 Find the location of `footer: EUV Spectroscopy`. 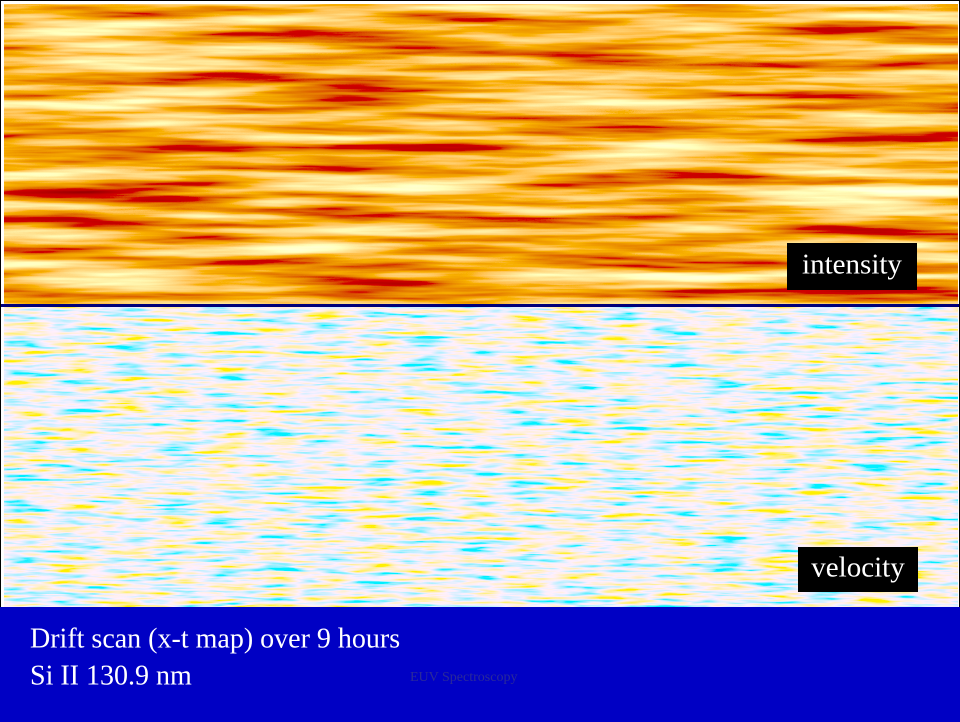

footer: EUV Spectroscopy is located at coordinates (463, 677).